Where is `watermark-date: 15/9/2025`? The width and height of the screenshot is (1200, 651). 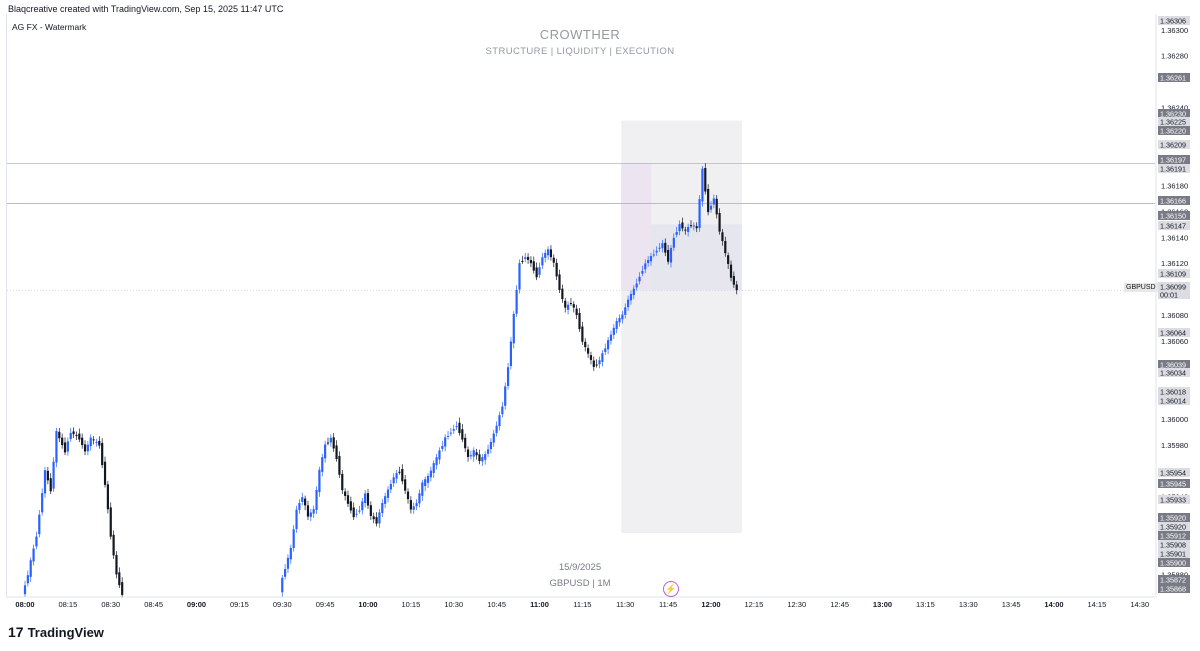
watermark-date: 15/9/2025 is located at coordinates (580, 567).